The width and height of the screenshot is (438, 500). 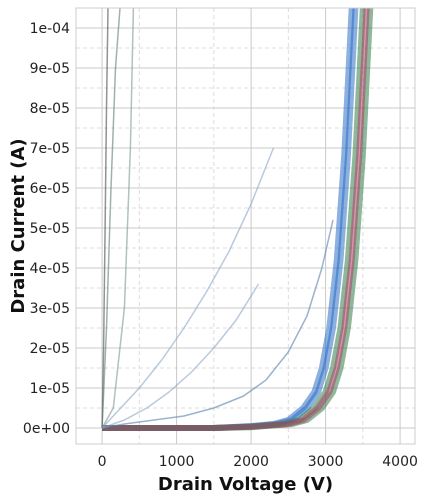 What do you see at coordinates (400, 462) in the screenshot?
I see `x-tick-label: 4000` at bounding box center [400, 462].